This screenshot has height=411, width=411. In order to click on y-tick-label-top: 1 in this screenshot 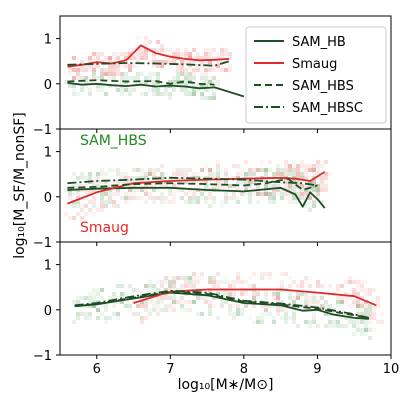, I will do `click(48, 40)`.